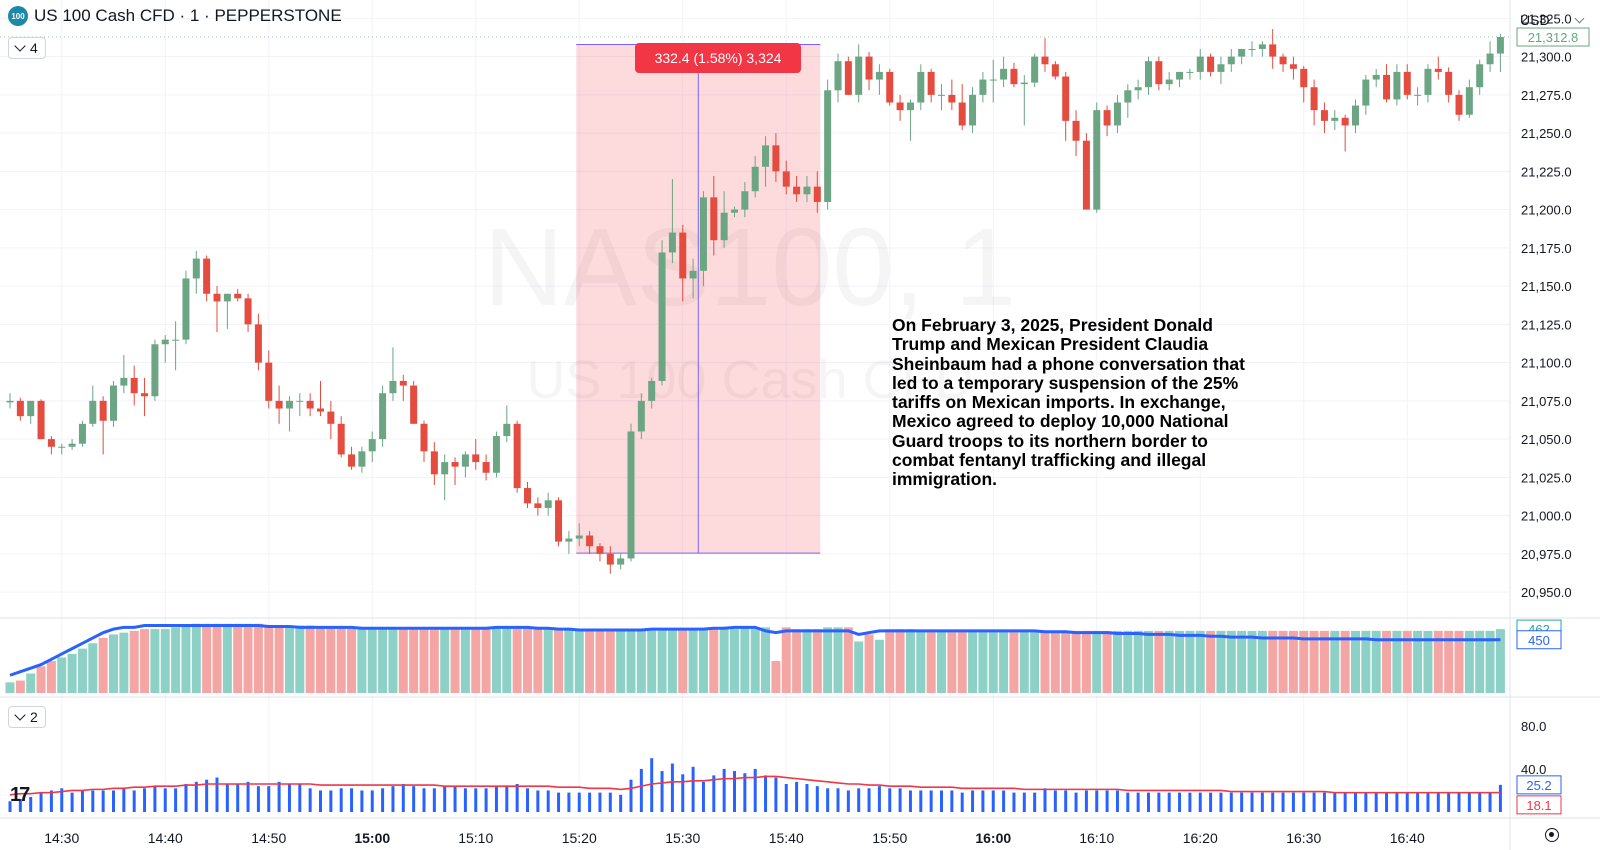  What do you see at coordinates (889, 838) in the screenshot?
I see `time-tick-label: 15:50` at bounding box center [889, 838].